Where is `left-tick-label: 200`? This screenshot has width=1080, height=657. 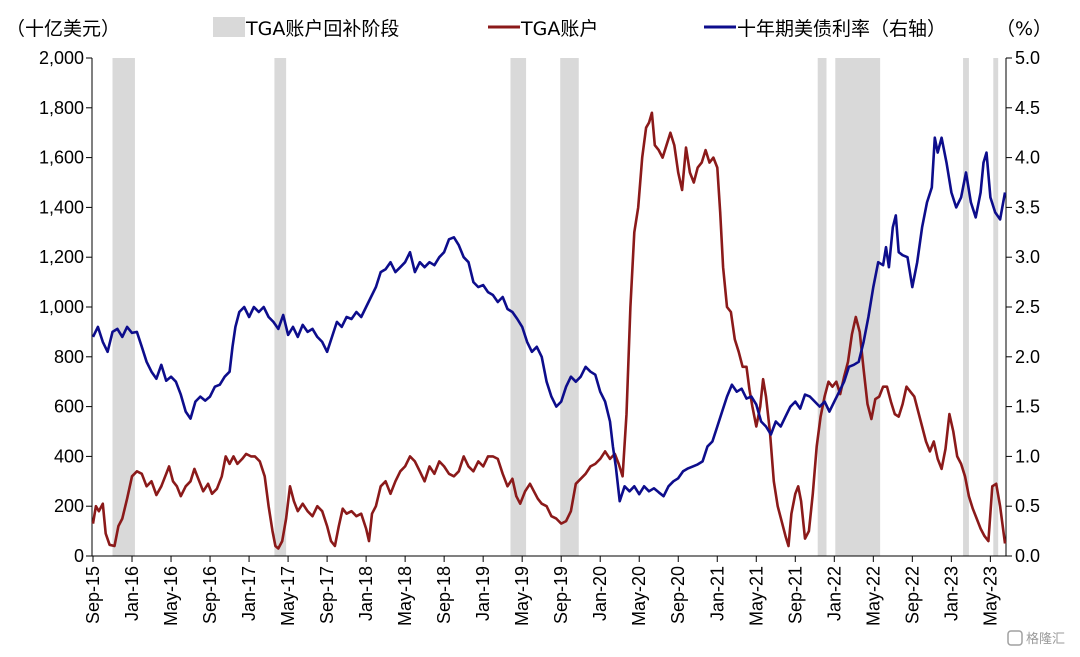 left-tick-label: 200 is located at coordinates (69, 506).